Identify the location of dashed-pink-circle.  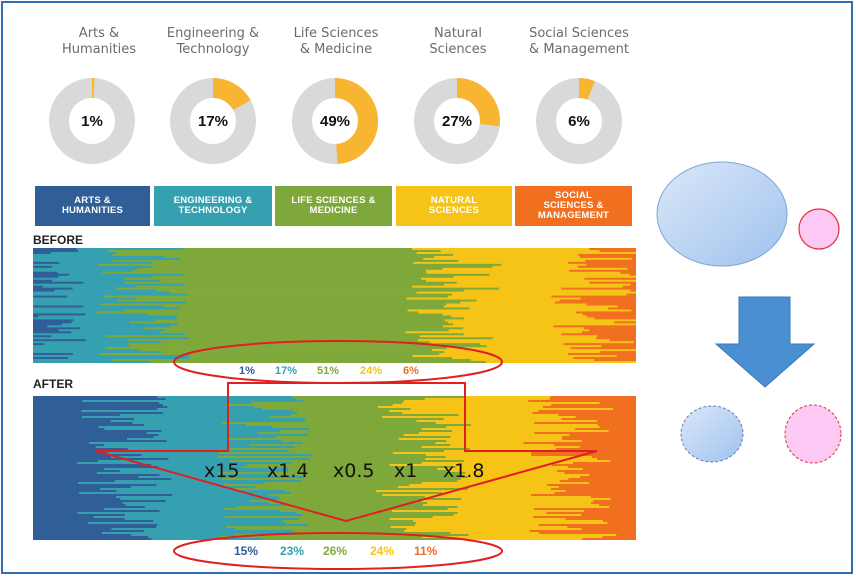
(813, 434).